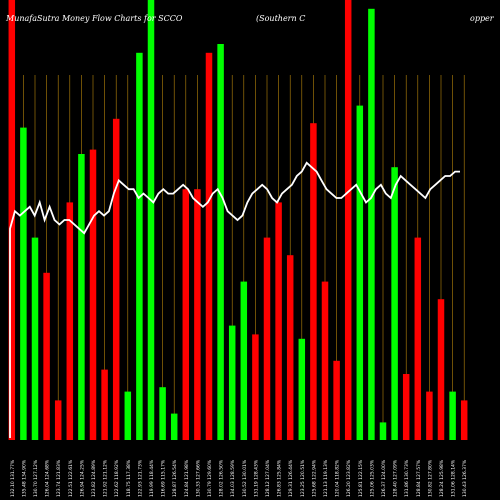  I want to click on chart-title: MunafaSutra Money Flow Charts for SCCO, so click(94, 18).